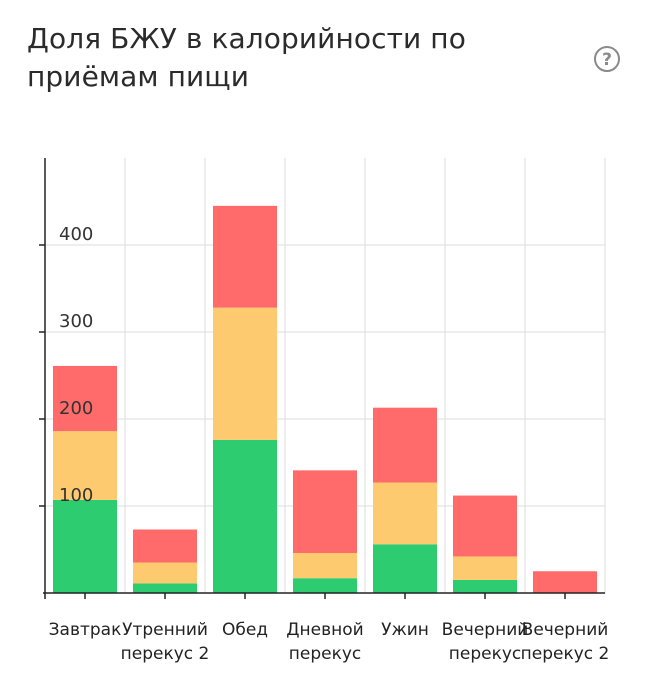  Describe the element at coordinates (76, 495) in the screenshot. I see `y-tick-label: 100` at that location.